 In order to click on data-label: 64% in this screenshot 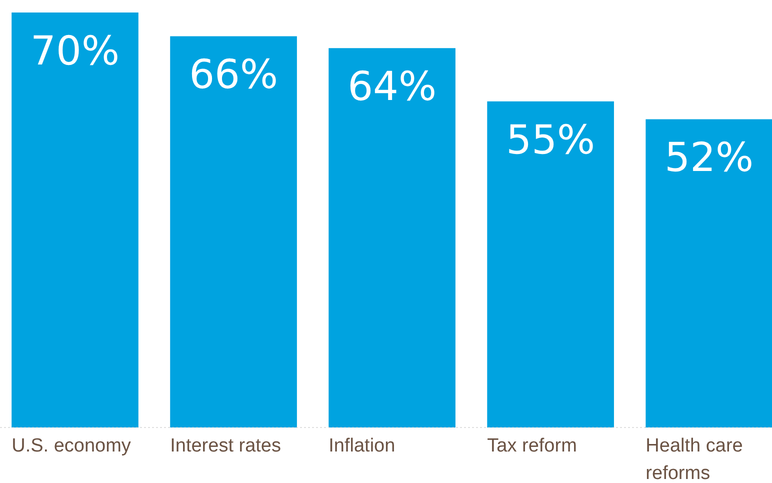, I will do `click(392, 87)`.